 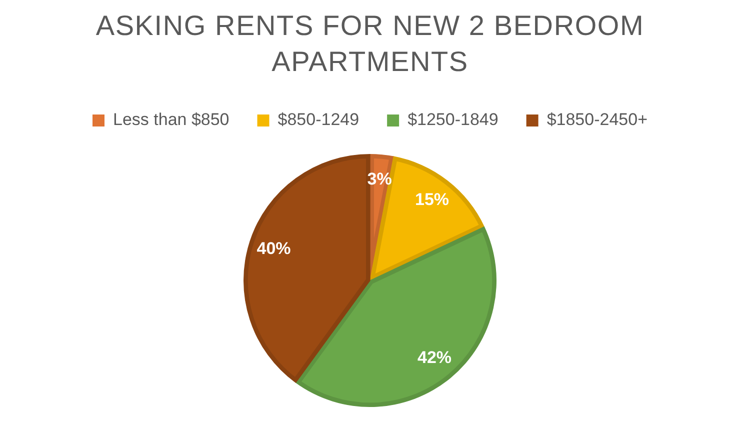 I want to click on legend-label: $1850-2450+, so click(x=597, y=120).